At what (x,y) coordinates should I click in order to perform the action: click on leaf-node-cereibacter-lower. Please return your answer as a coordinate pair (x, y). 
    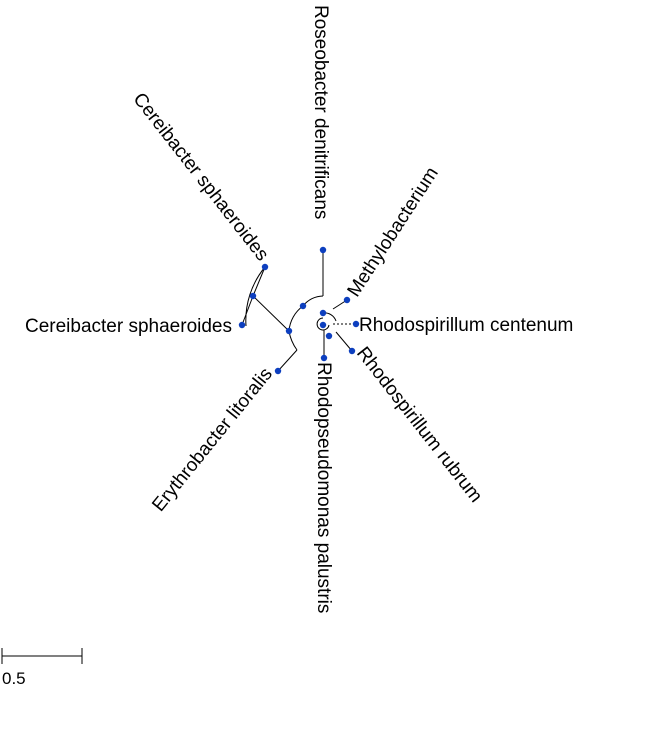
    Looking at the image, I should click on (242, 325).